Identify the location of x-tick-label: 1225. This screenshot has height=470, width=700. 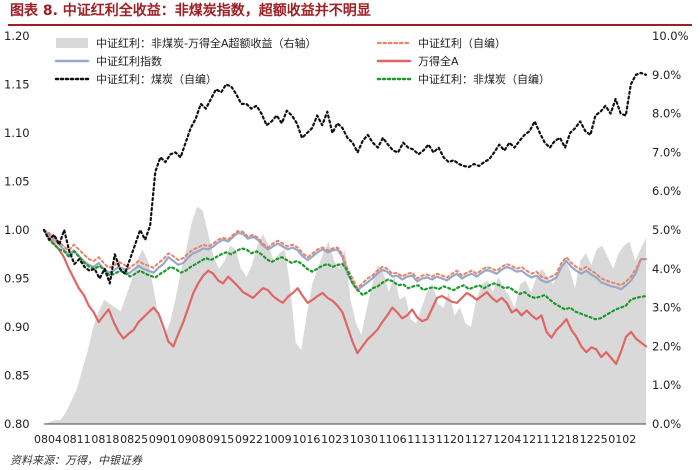
(594, 439).